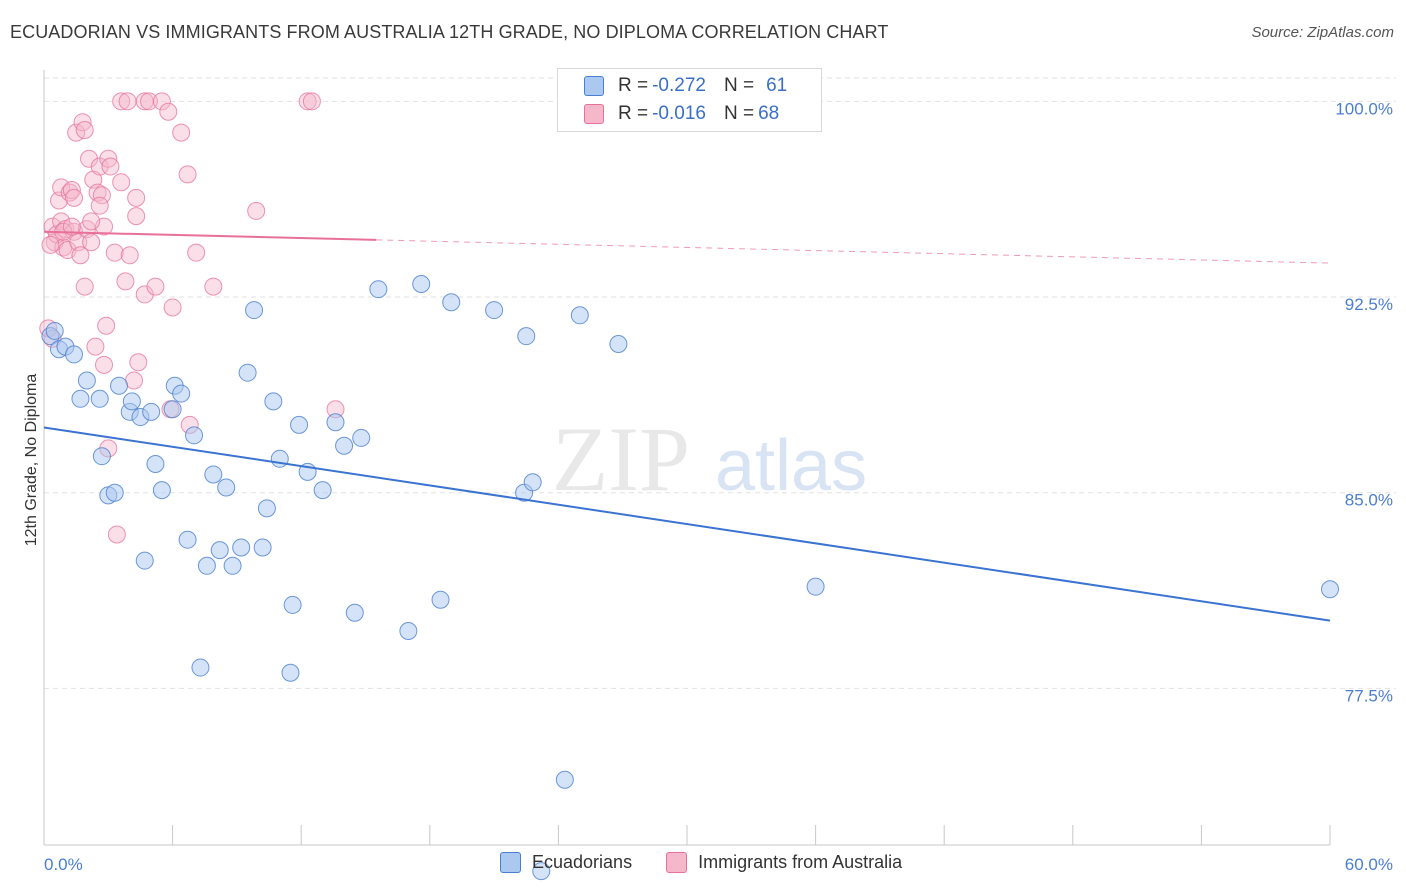  I want to click on y-tick-label: 92.5%, so click(1369, 304).